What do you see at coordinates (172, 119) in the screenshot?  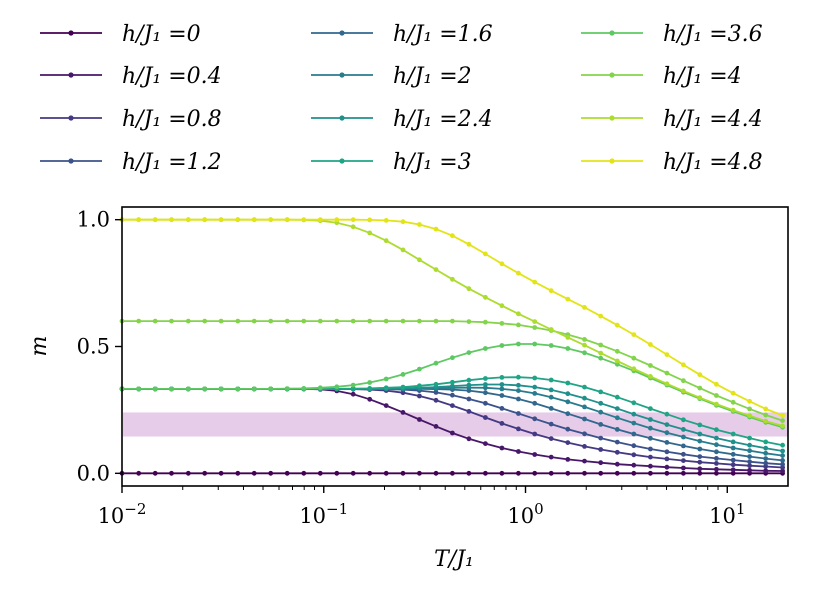 I see `legend-label: h/J₁ =0.8` at bounding box center [172, 119].